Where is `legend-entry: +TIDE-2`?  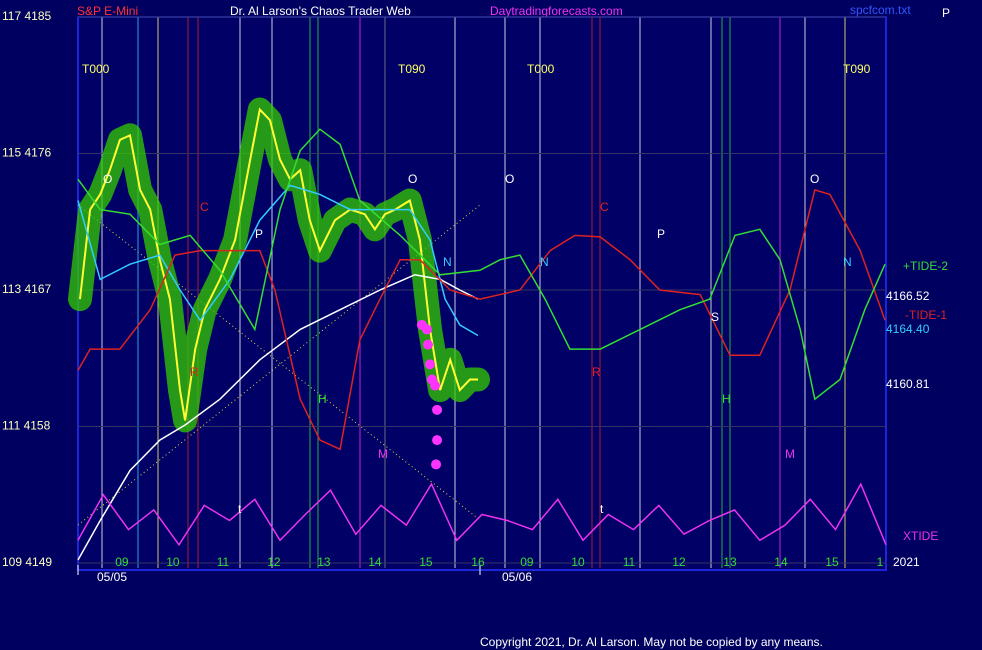
legend-entry: +TIDE-2 is located at coordinates (925, 266).